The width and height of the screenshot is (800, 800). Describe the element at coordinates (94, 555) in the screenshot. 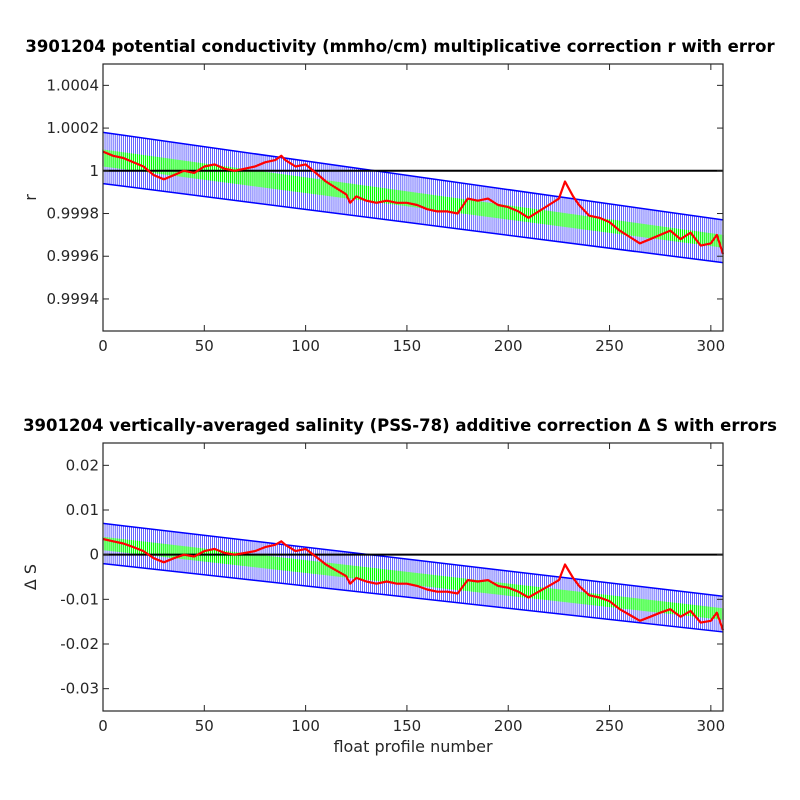

I see `y-tick-label: 0` at that location.